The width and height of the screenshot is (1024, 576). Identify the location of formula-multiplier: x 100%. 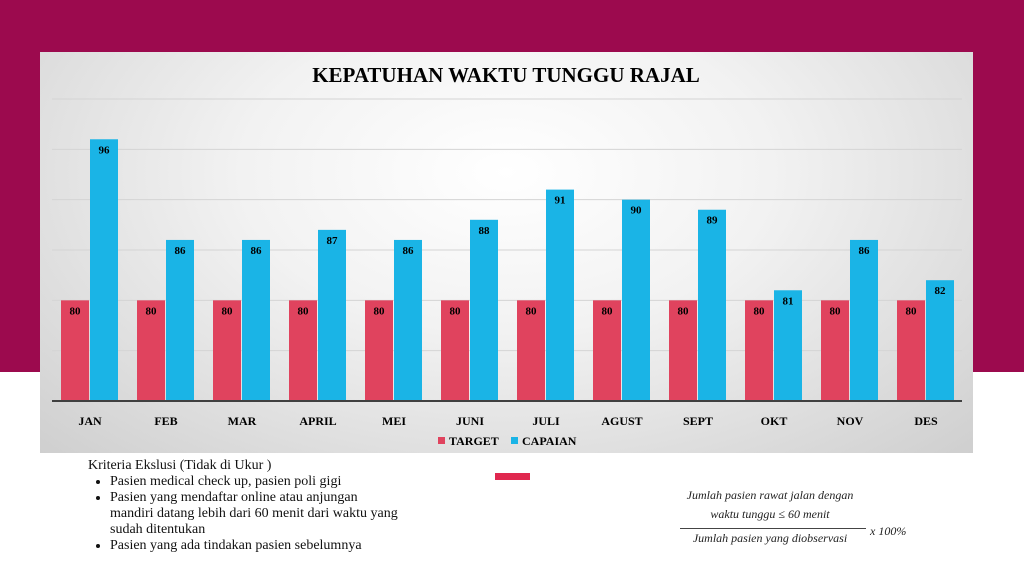
(888, 531).